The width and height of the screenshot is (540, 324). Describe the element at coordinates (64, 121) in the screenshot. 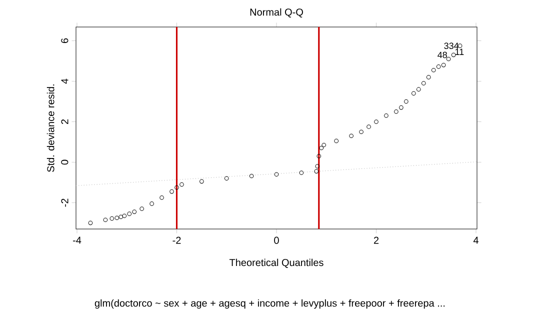

I see `y-tick-label: 2` at that location.